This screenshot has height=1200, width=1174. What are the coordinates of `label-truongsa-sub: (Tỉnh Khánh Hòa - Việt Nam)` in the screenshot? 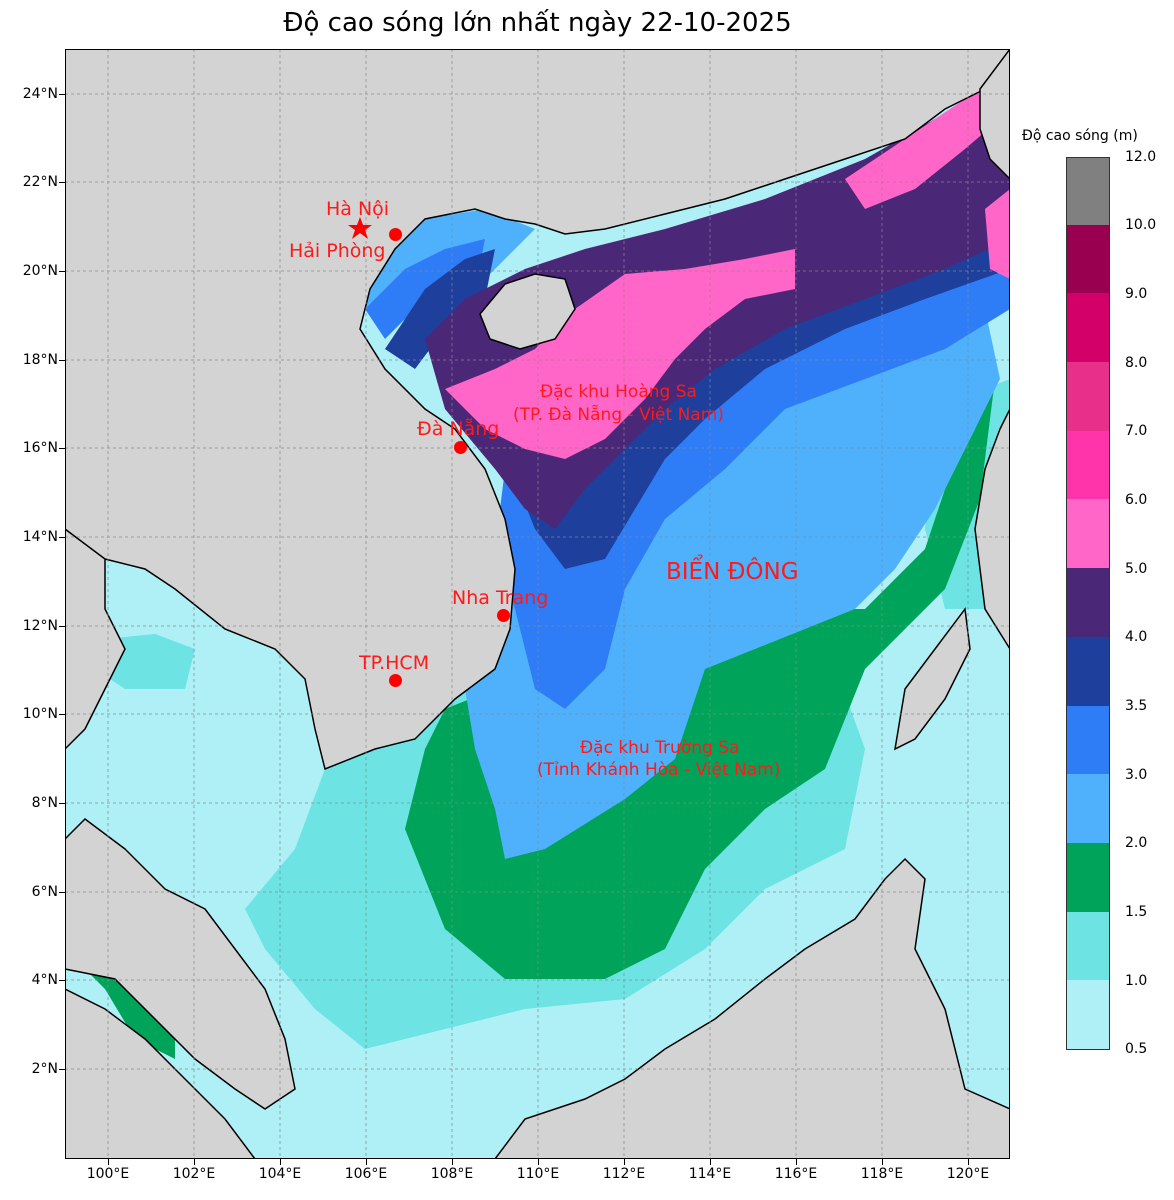 It's located at (659, 770).